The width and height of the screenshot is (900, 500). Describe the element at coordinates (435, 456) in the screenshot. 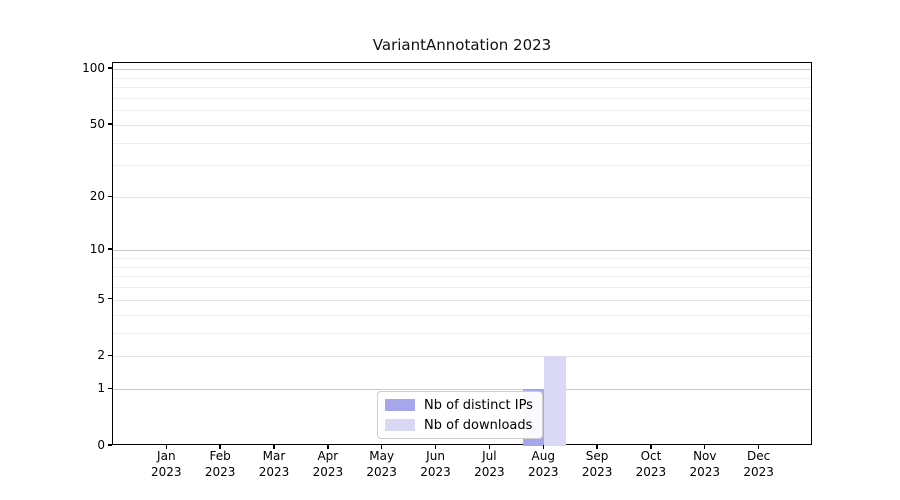

I see `x-tick-label-month: Jun` at that location.